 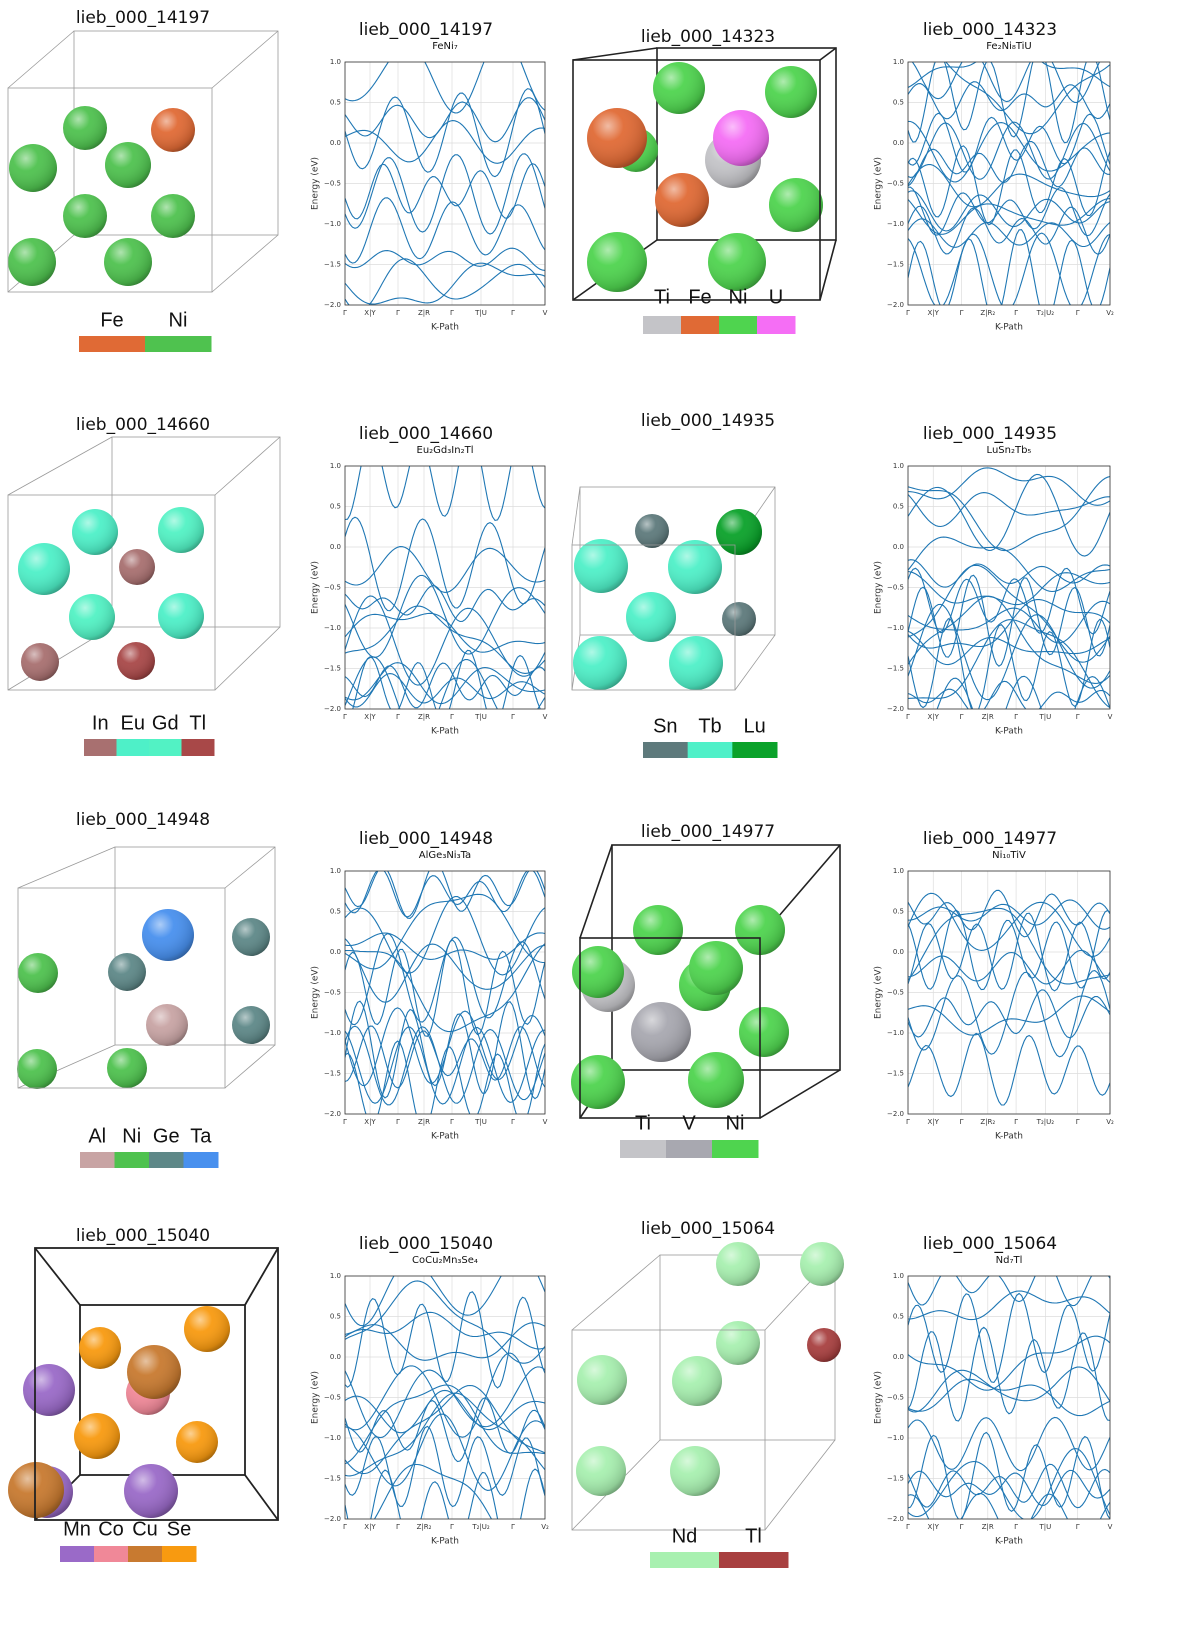 What do you see at coordinates (332, 305) in the screenshot?
I see `y-tick-label: −2.0` at bounding box center [332, 305].